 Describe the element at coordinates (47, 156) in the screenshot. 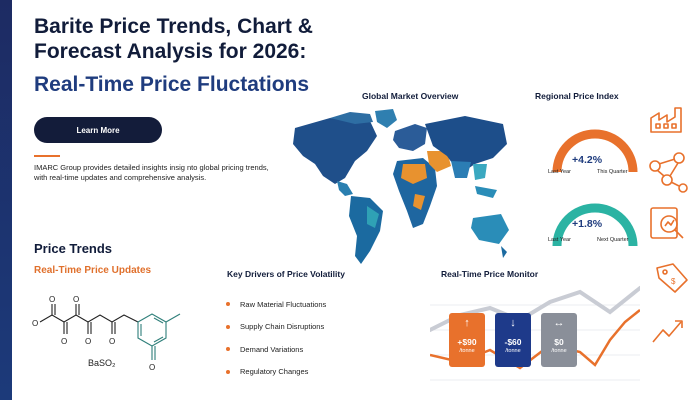

I see `divider` at that location.